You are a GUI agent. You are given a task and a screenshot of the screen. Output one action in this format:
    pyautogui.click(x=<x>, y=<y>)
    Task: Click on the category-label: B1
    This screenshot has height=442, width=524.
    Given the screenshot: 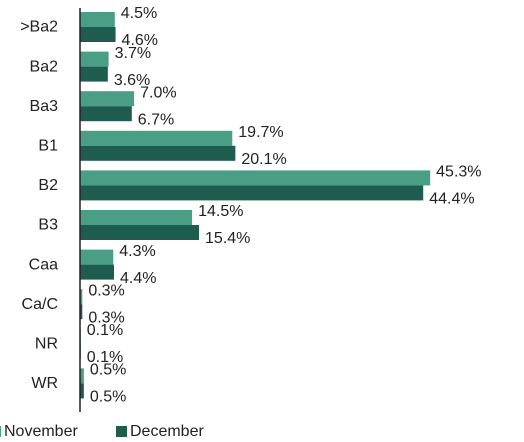 What is the action you would take?
    pyautogui.click(x=48, y=146)
    